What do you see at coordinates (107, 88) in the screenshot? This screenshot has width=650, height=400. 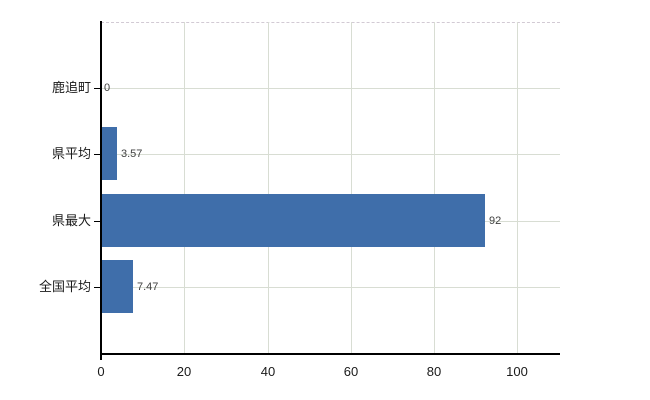 I see `bar-value-label: 0` at bounding box center [107, 88].